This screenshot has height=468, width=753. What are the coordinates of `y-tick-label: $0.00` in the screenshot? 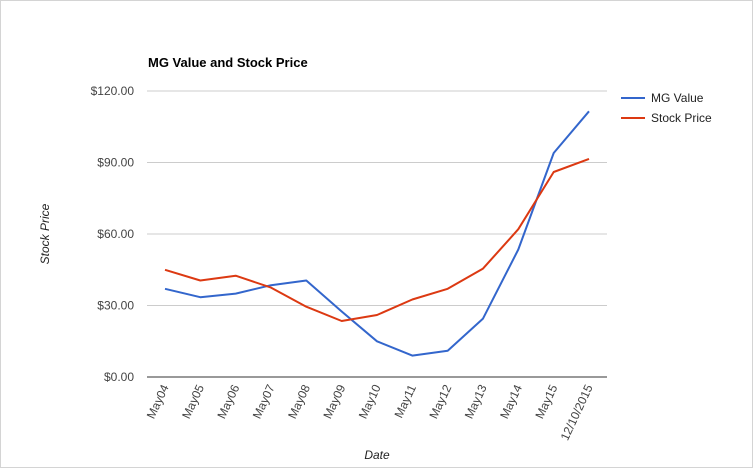 It's located at (119, 377).